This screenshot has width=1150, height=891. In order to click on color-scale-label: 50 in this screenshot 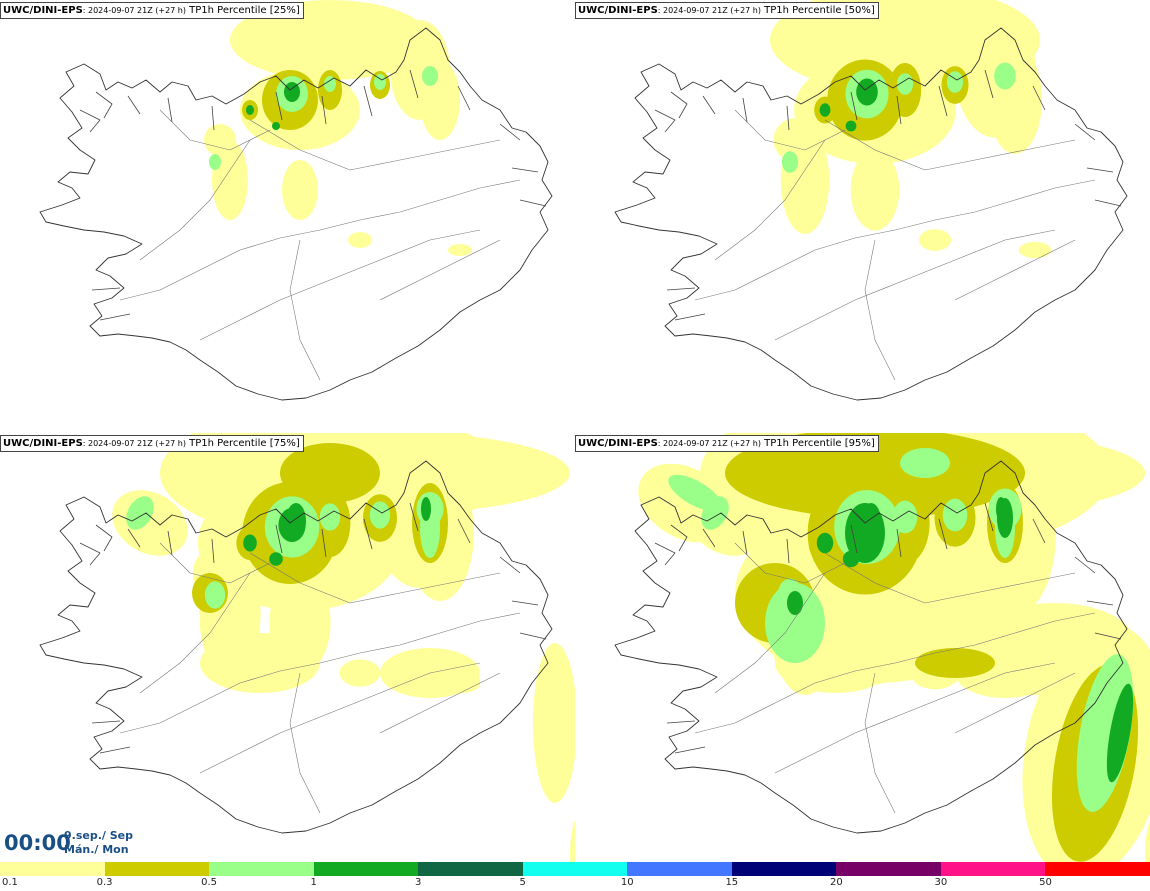, I will do `click(1045, 882)`.